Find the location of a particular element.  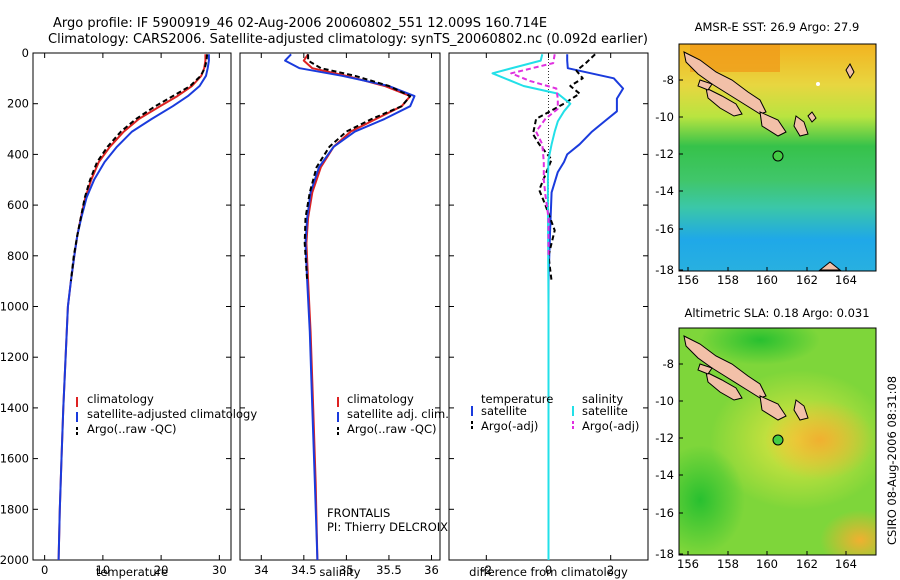

sst-map-ticks: 156 158 160 162 164 -8 -10 -12 -14 -16 -18 is located at coordinates (756, 180).